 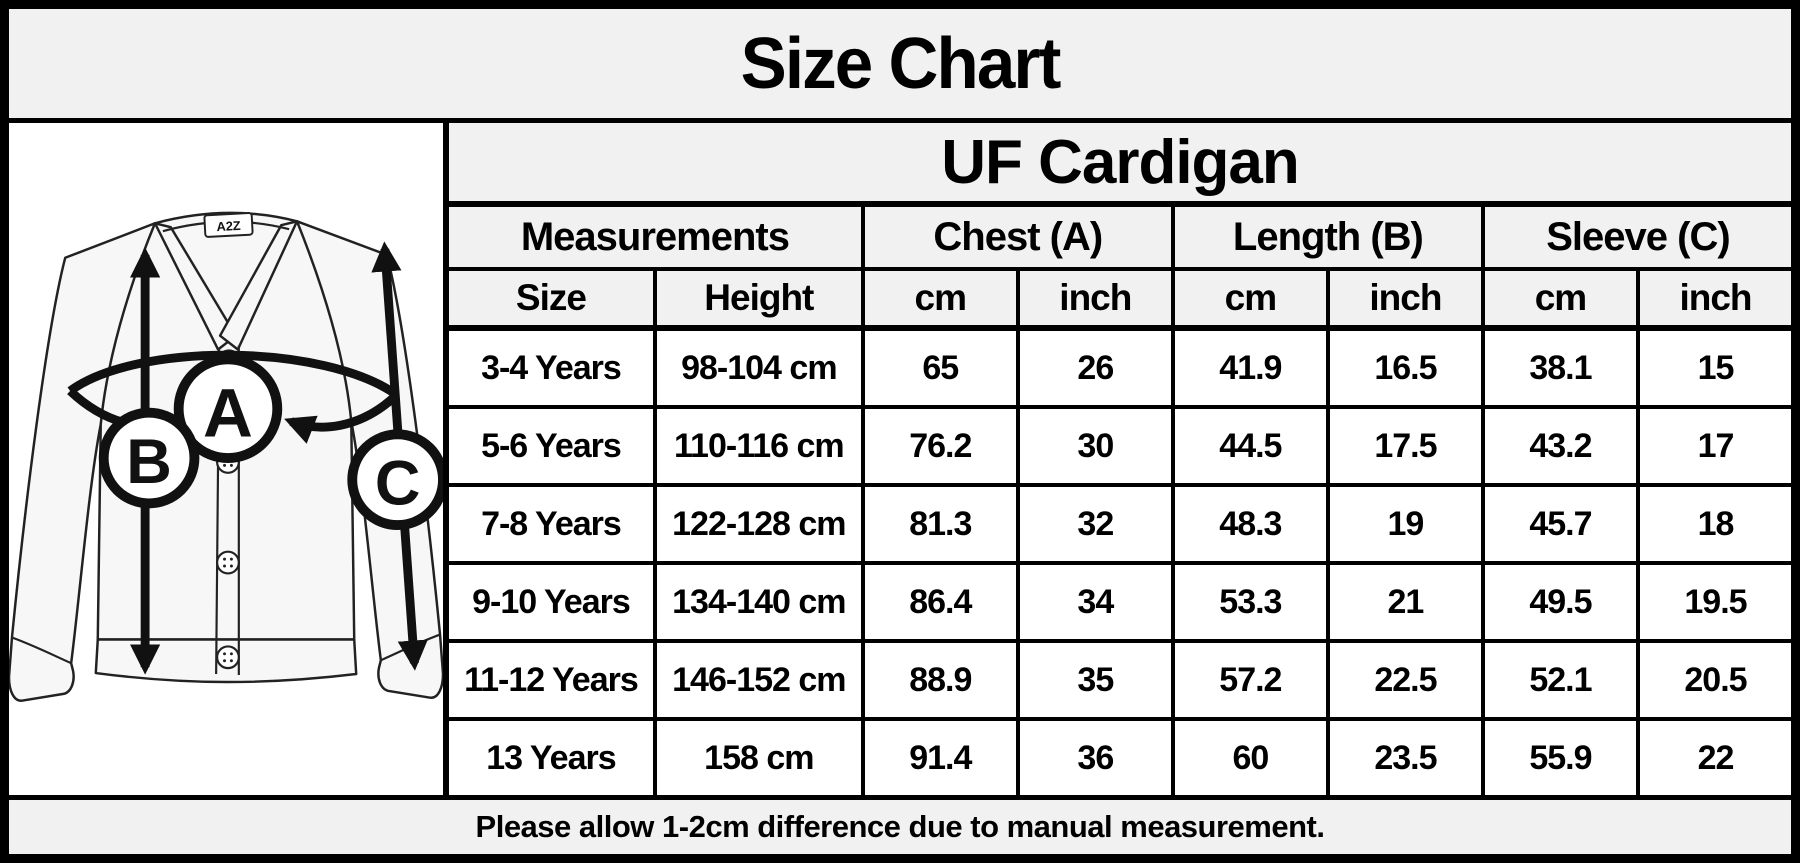 I want to click on column-header-sleeve-inch: inch, so click(x=1715, y=299).